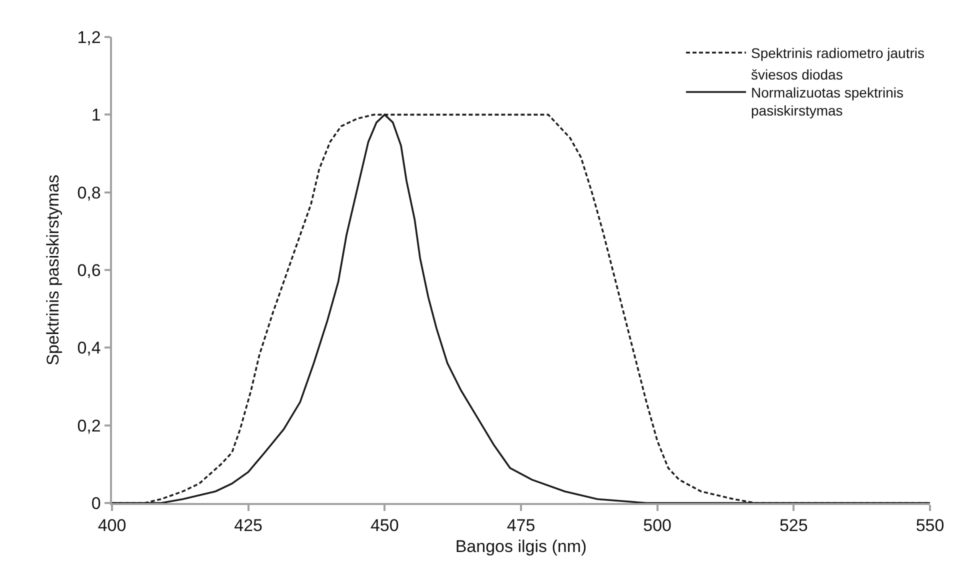 The image size is (963, 583). I want to click on x-tick-label: 525, so click(793, 526).